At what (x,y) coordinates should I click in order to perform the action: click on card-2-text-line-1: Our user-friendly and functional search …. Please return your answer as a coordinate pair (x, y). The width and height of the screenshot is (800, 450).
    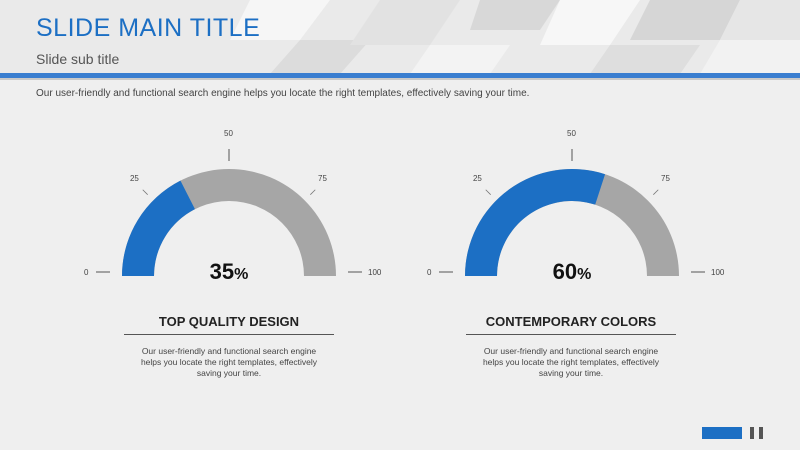
    Looking at the image, I should click on (571, 351).